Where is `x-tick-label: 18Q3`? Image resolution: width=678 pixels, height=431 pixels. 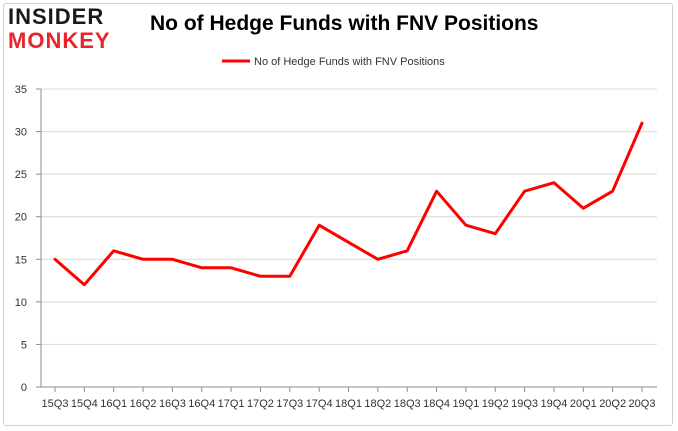 x-tick-label: 18Q3 is located at coordinates (407, 404).